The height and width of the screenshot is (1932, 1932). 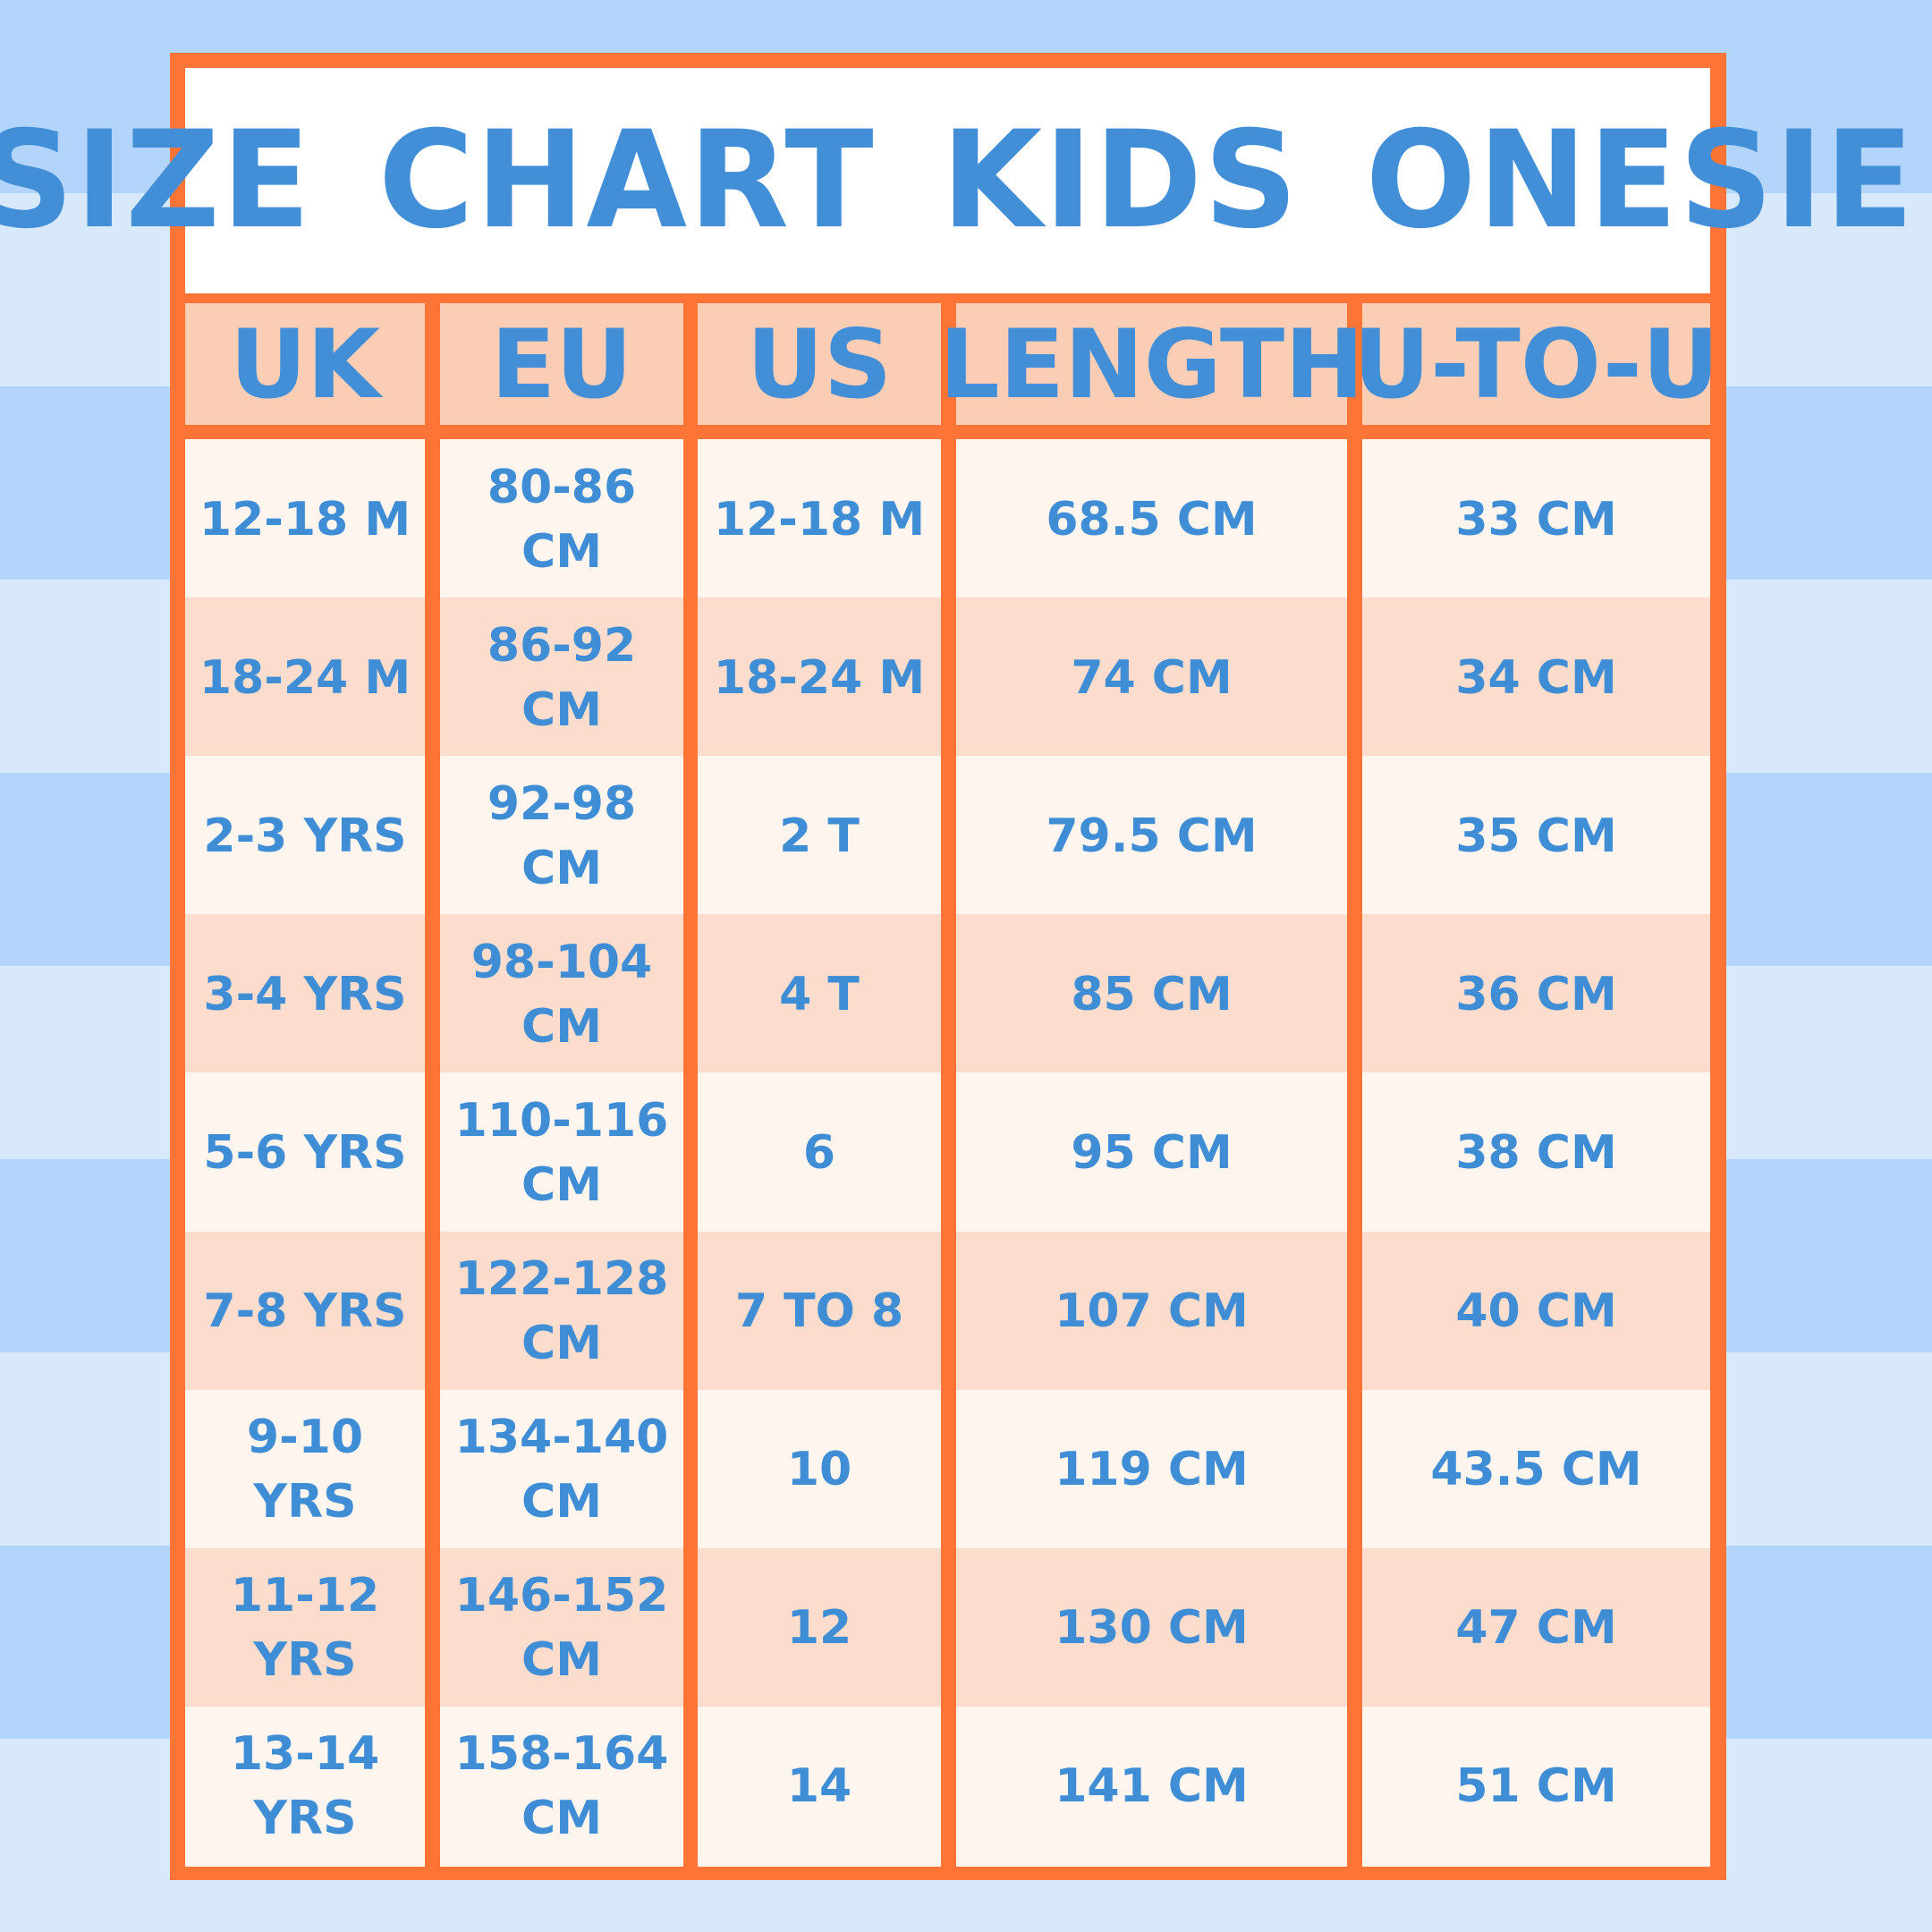 I want to click on table-cell: 68.5 CM, so click(x=1151, y=519).